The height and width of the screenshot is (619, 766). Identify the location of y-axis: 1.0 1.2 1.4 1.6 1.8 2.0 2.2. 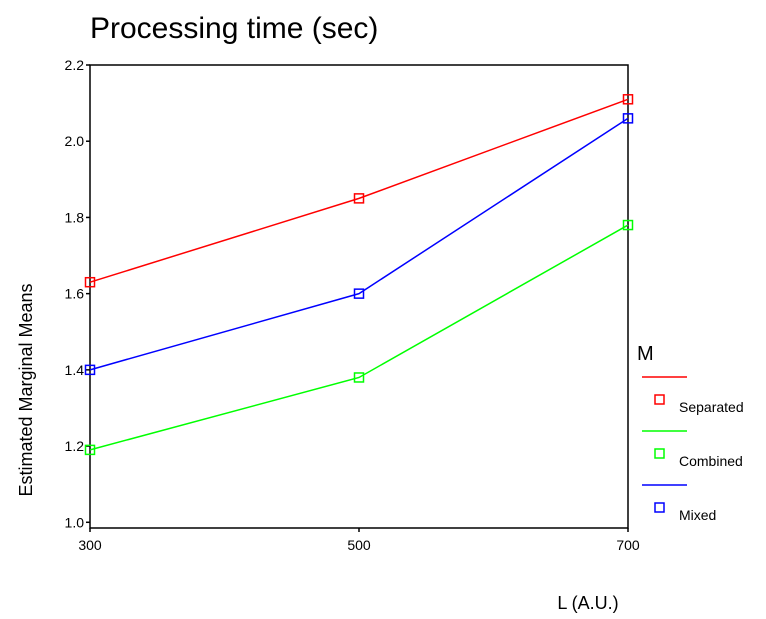
(77, 293).